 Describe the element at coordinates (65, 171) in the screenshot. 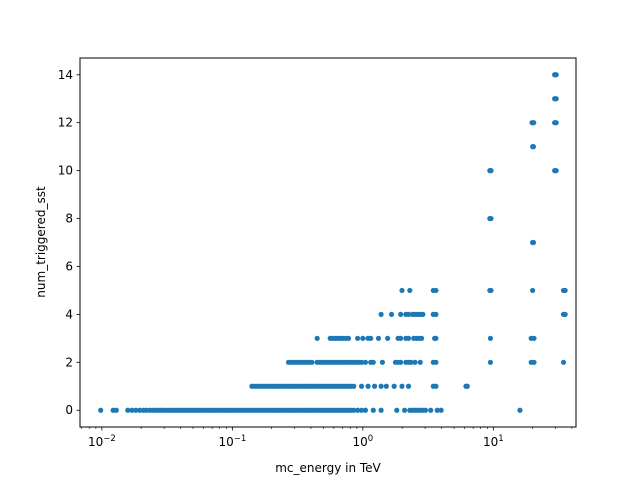

I see `y-tick-label: 10` at that location.